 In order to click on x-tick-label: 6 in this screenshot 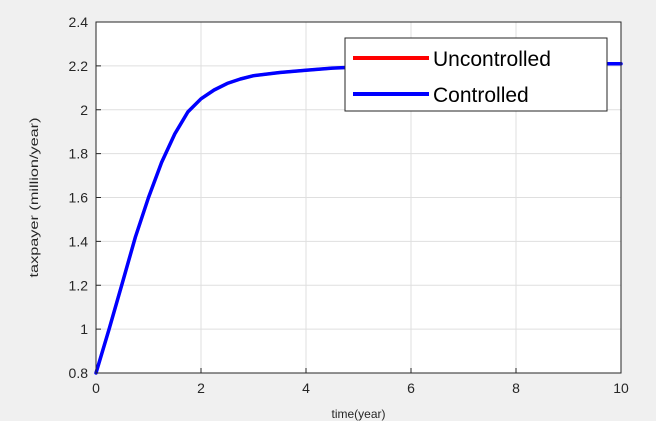, I will do `click(411, 388)`.